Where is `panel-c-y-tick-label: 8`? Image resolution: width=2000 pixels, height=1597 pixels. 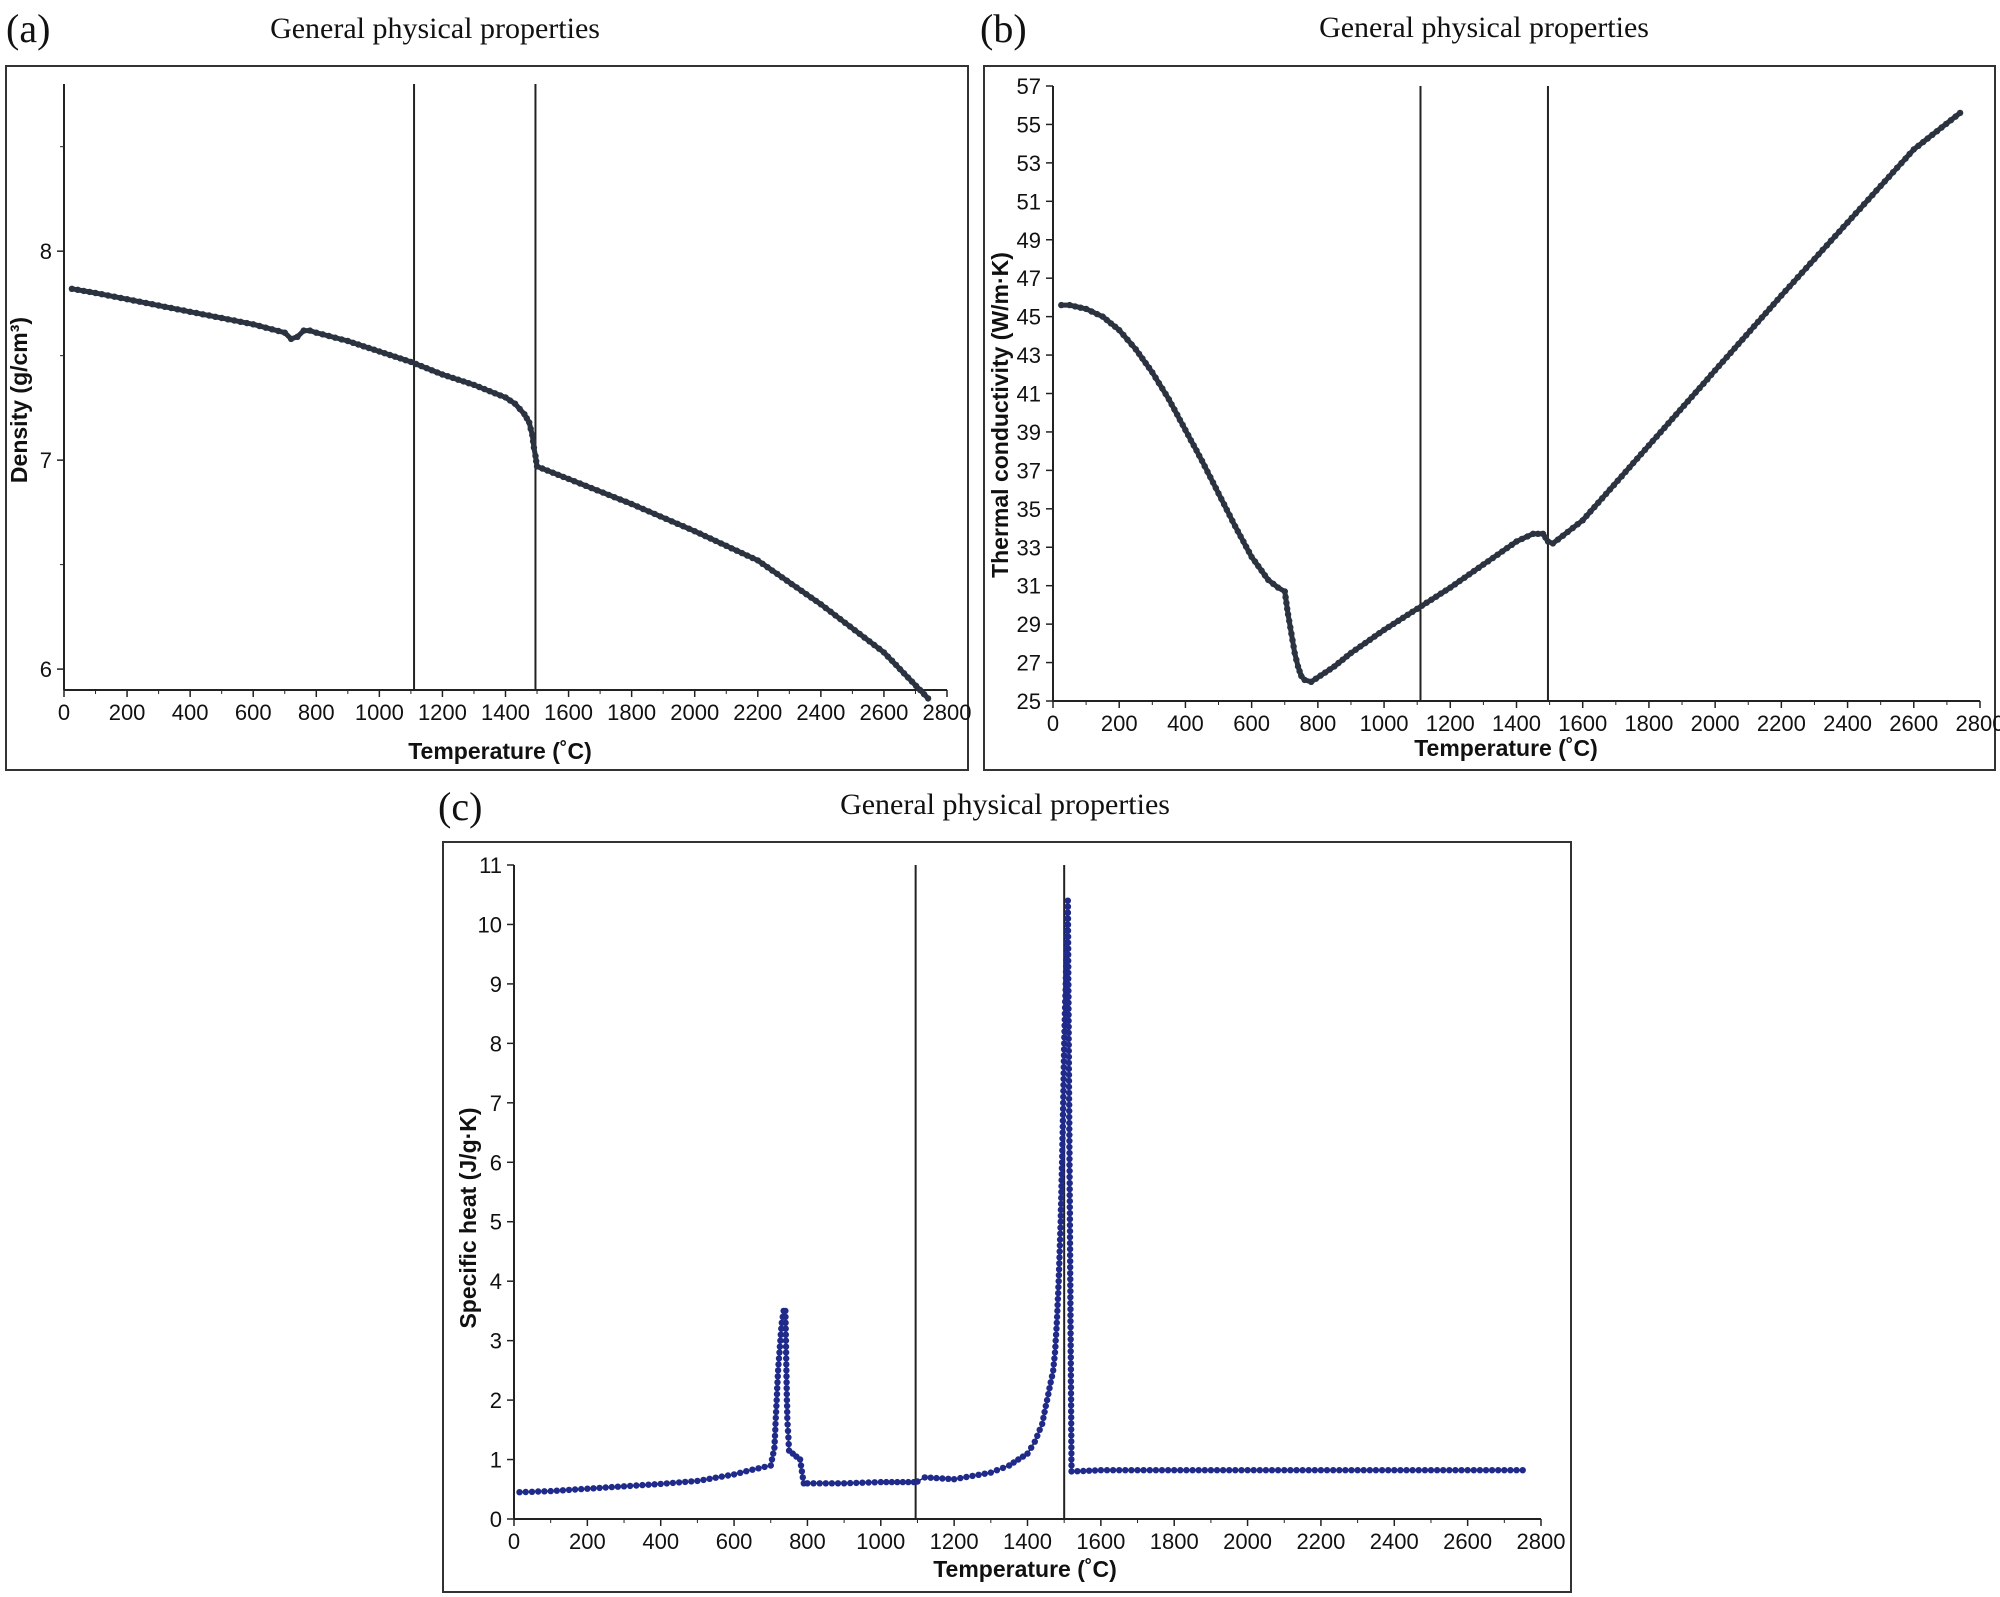 panel-c-y-tick-label: 8 is located at coordinates (496, 1043).